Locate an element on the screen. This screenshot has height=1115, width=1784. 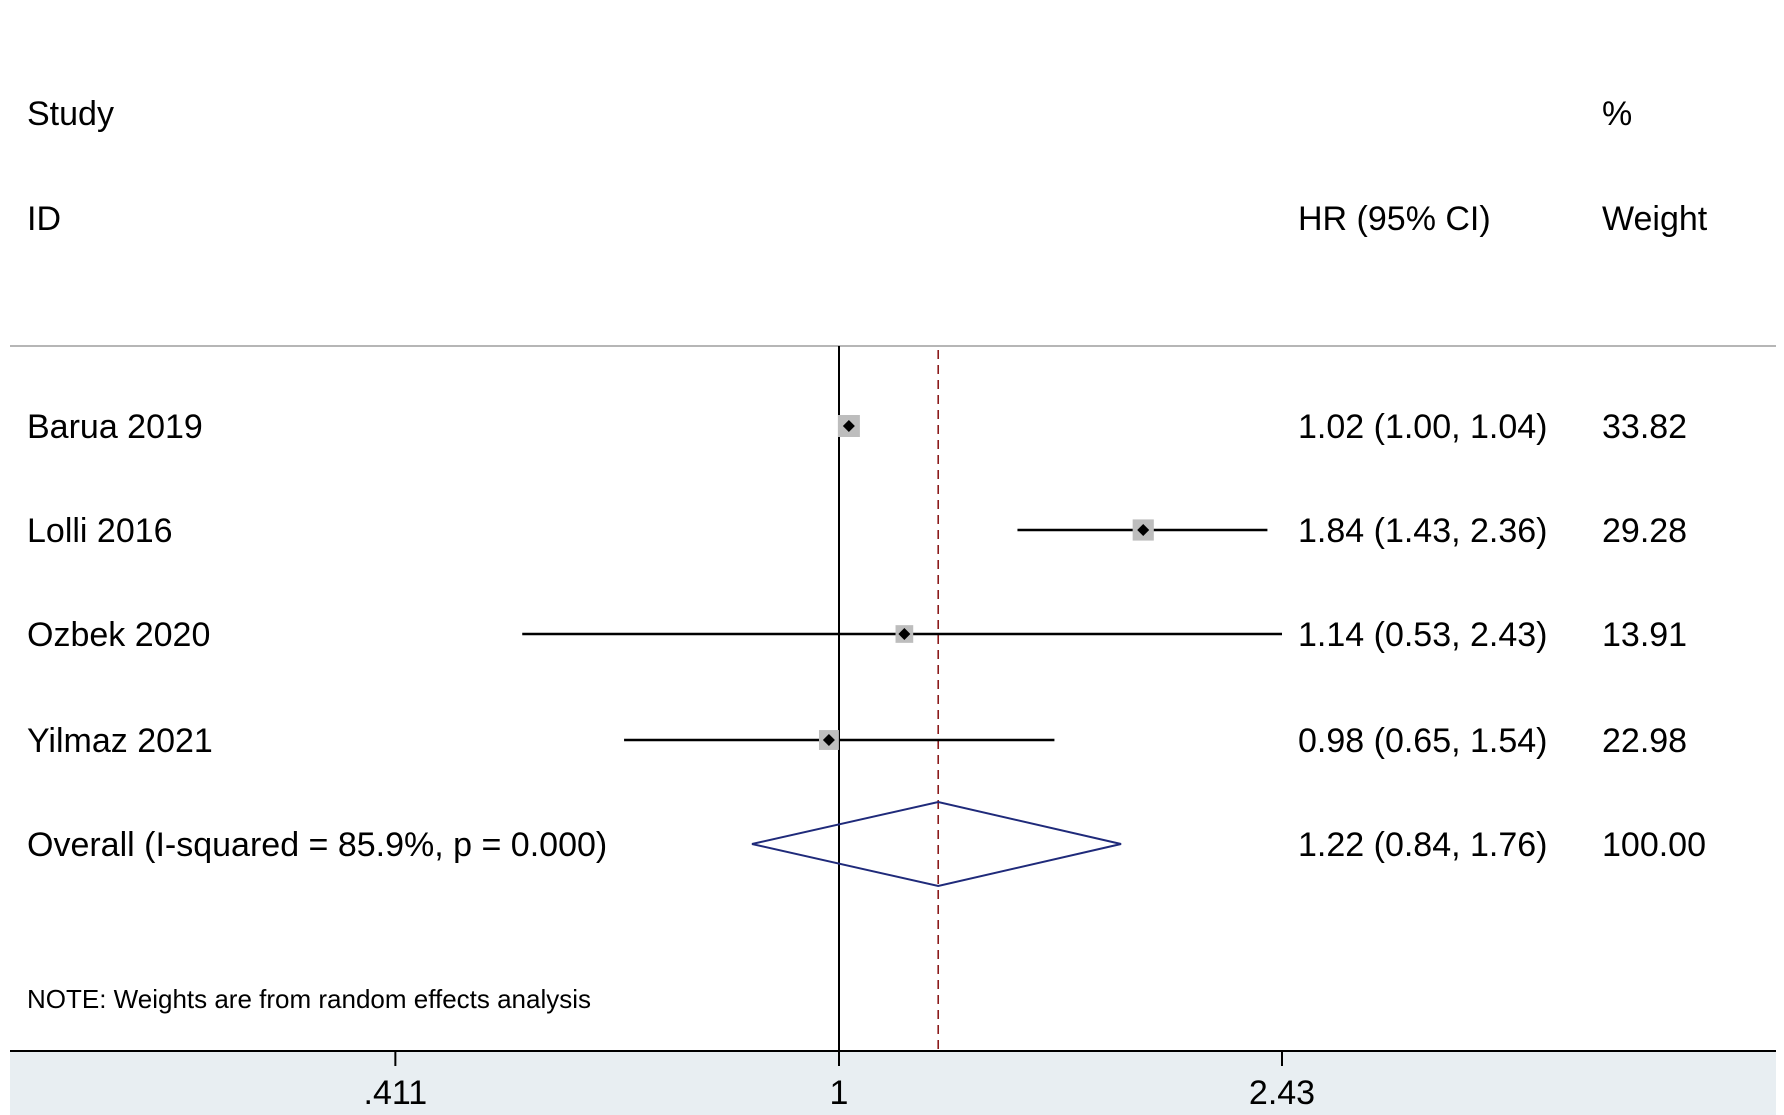
x-tick-label: .411 is located at coordinates (396, 1093).